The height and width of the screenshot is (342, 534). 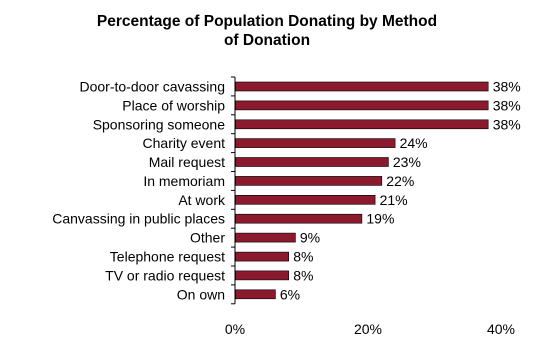 What do you see at coordinates (303, 257) in the screenshot?
I see `value-label-9: 8%` at bounding box center [303, 257].